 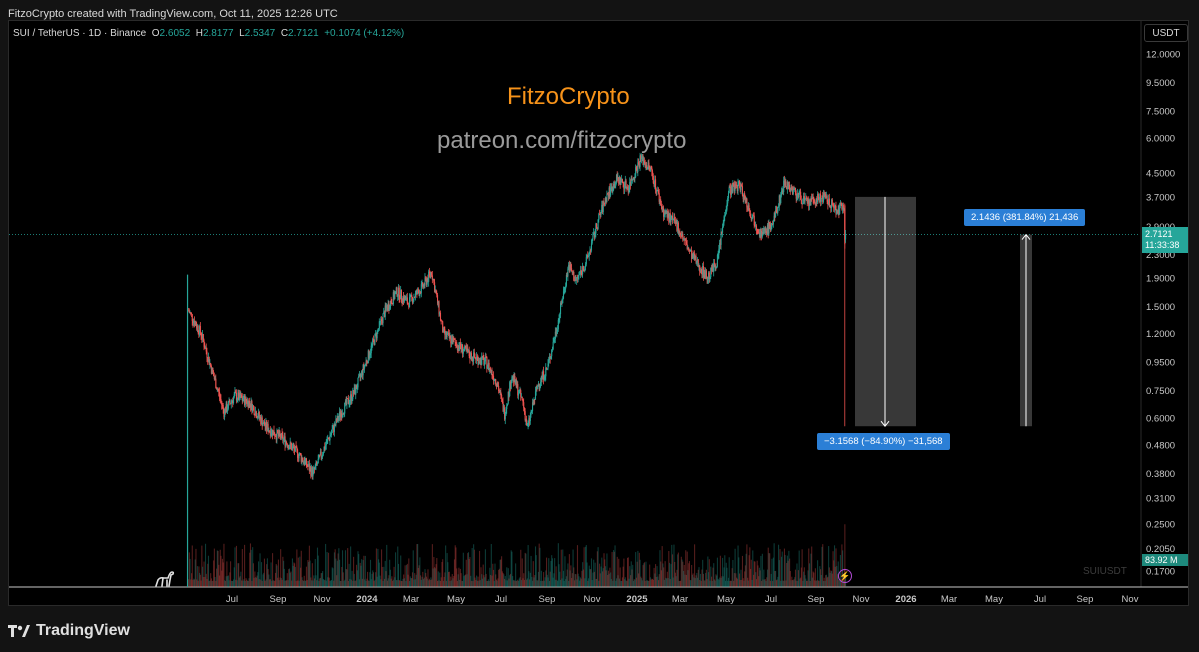 I want to click on time-tick-label: 2026, so click(x=905, y=599).